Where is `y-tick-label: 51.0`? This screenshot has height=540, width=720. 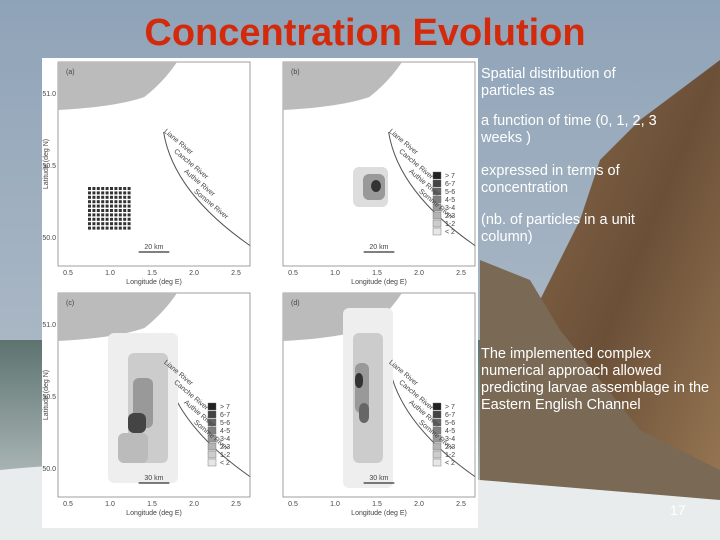 y-tick-label: 51.0 is located at coordinates (49, 94).